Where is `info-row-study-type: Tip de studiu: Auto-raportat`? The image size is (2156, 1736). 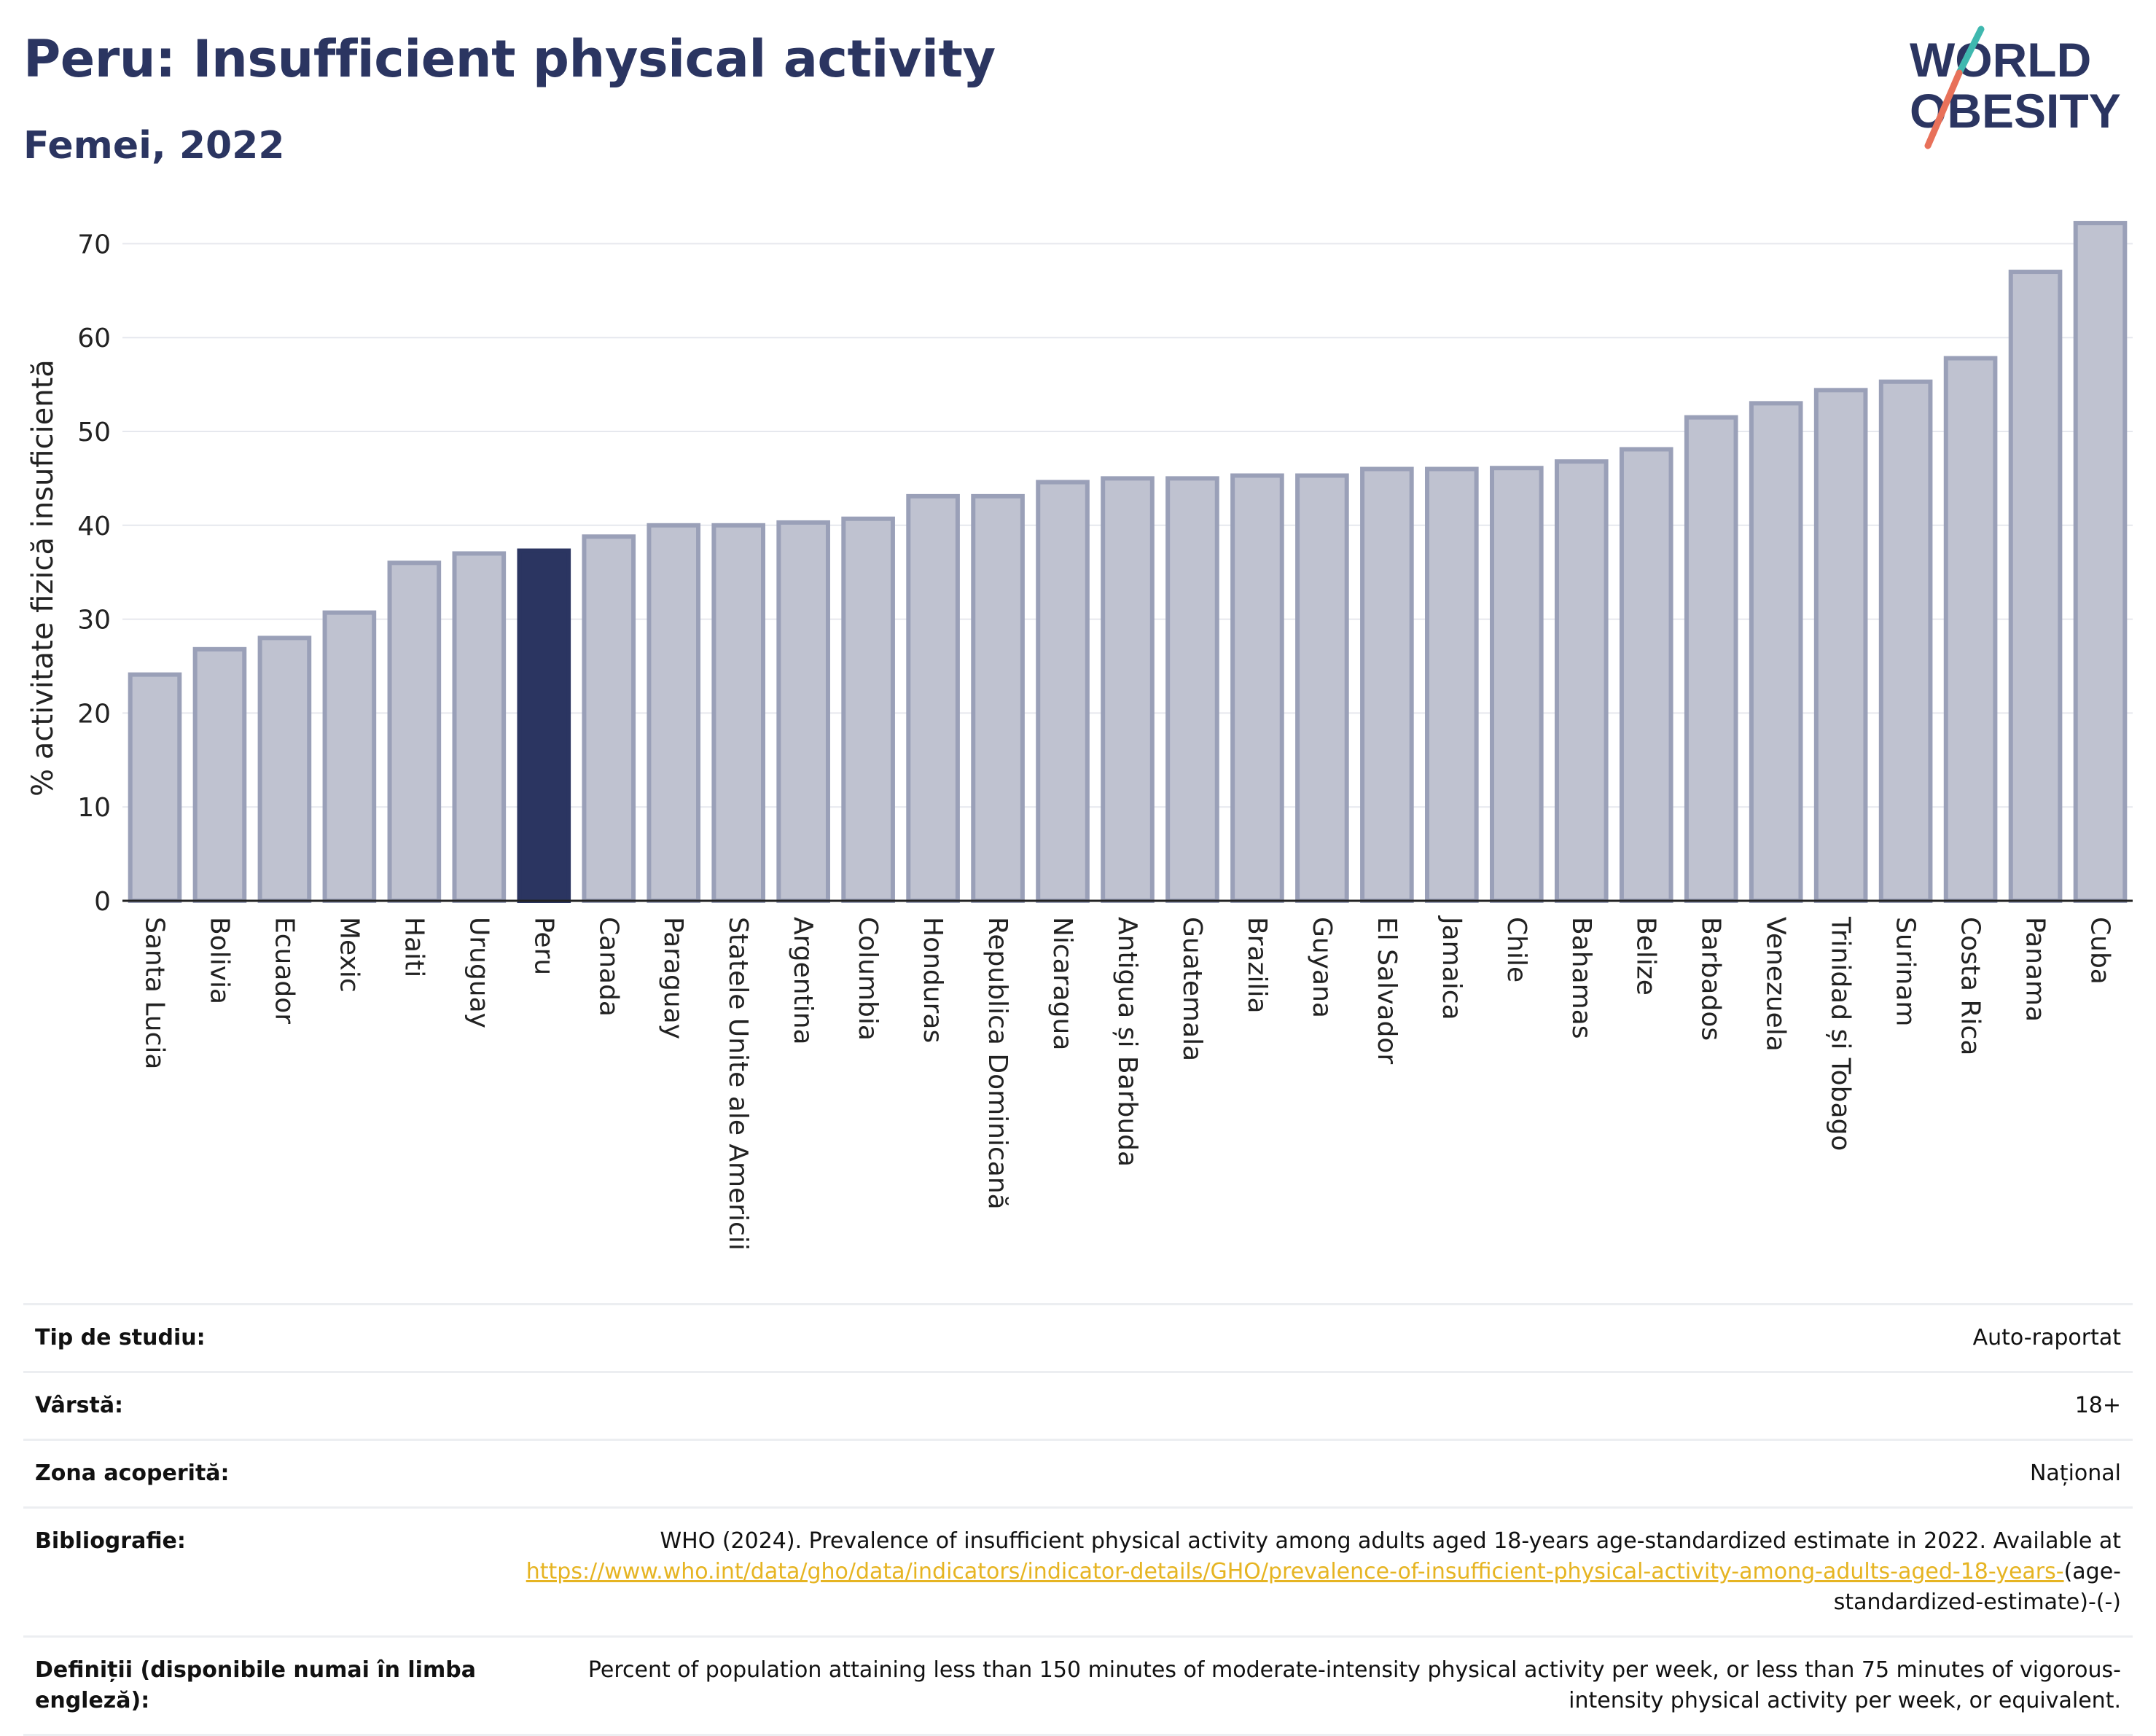
info-row-study-type: Tip de studiu: Auto-raportat is located at coordinates (1078, 1338).